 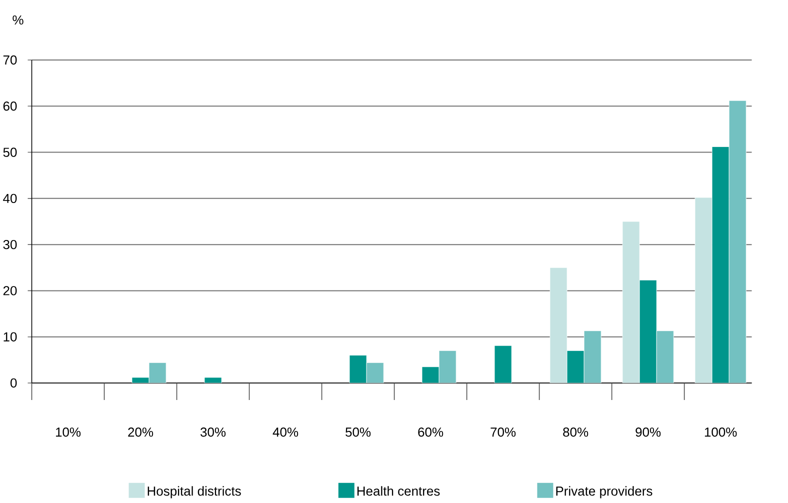 What do you see at coordinates (604, 492) in the screenshot?
I see `legend-label: Private providers` at bounding box center [604, 492].